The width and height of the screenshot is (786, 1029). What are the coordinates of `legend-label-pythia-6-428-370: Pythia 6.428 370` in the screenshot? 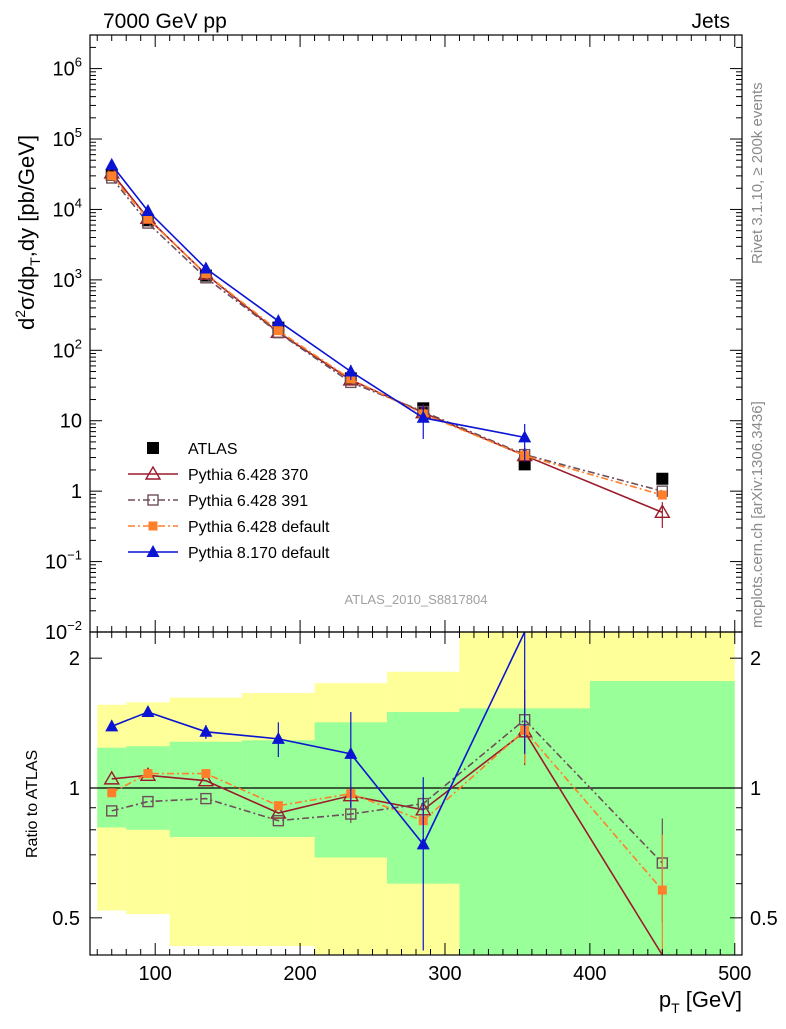 It's located at (248, 475).